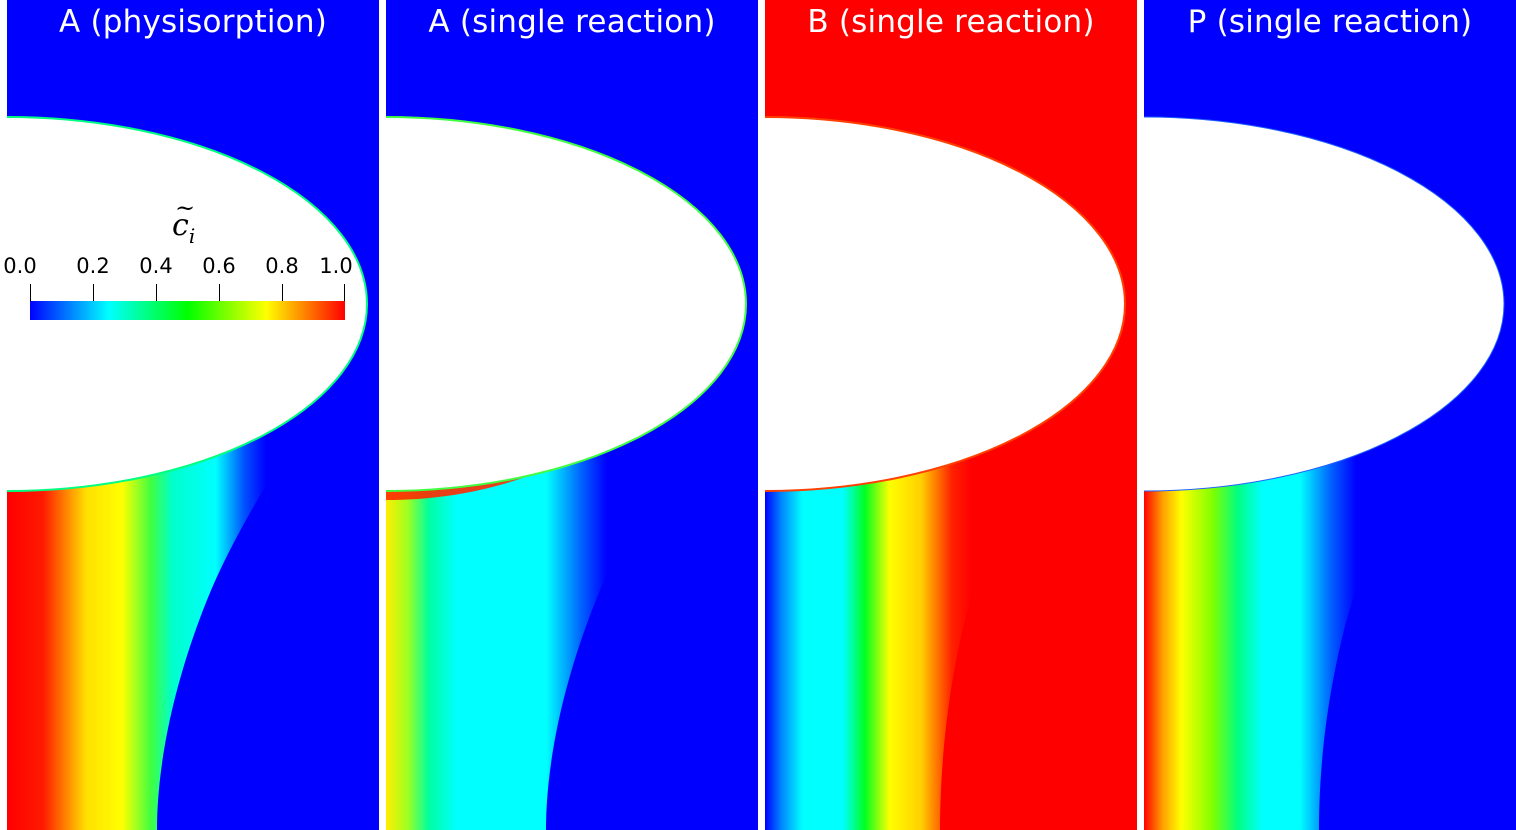 The width and height of the screenshot is (1516, 830). Describe the element at coordinates (1330, 22) in the screenshot. I see `panel-title: P (single reaction)` at that location.